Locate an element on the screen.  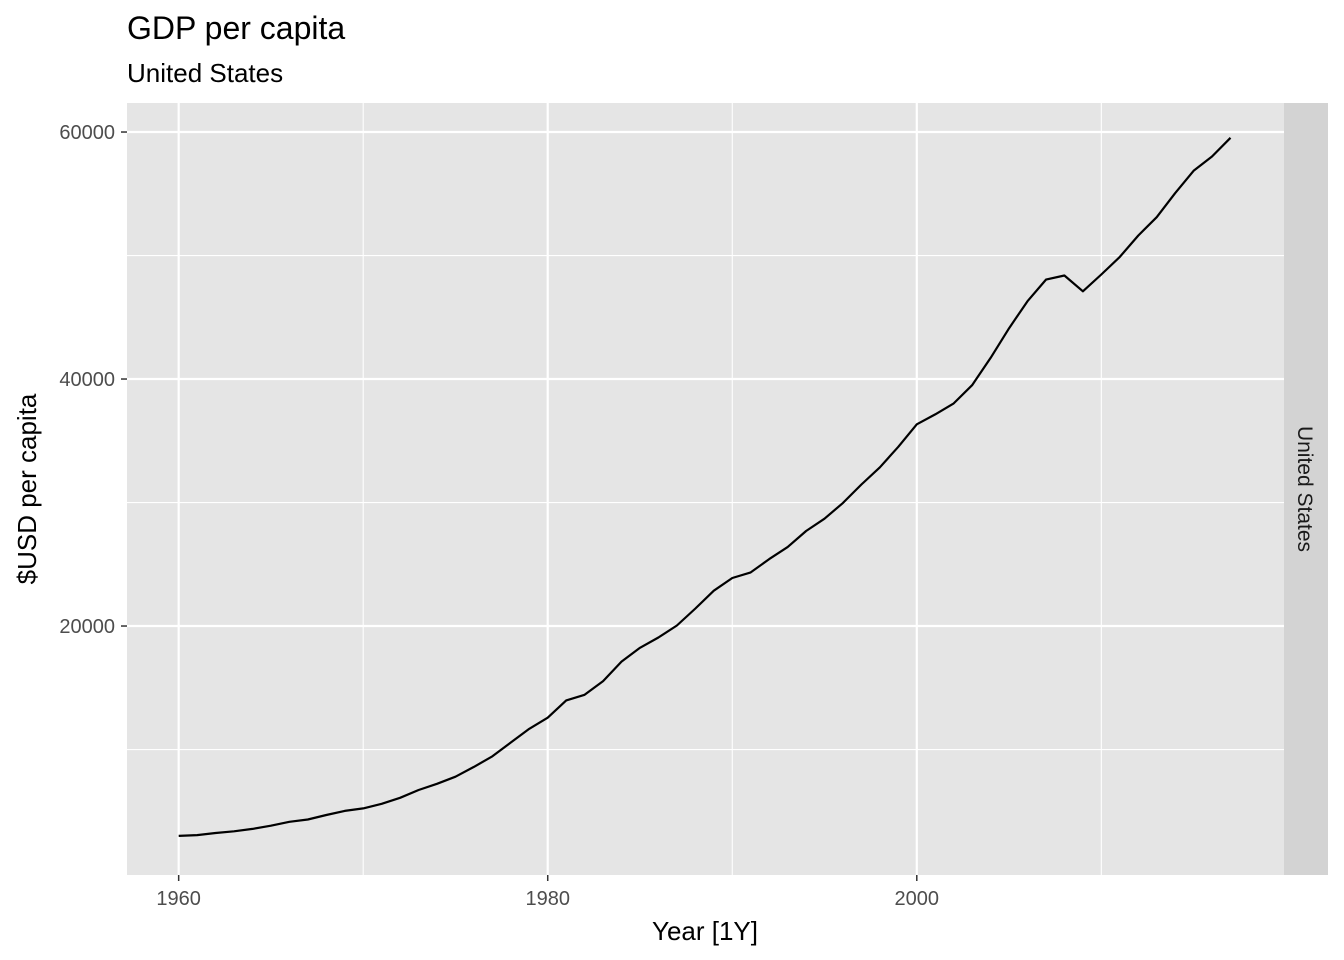
facet-strip-label: United States is located at coordinates (1304, 489).